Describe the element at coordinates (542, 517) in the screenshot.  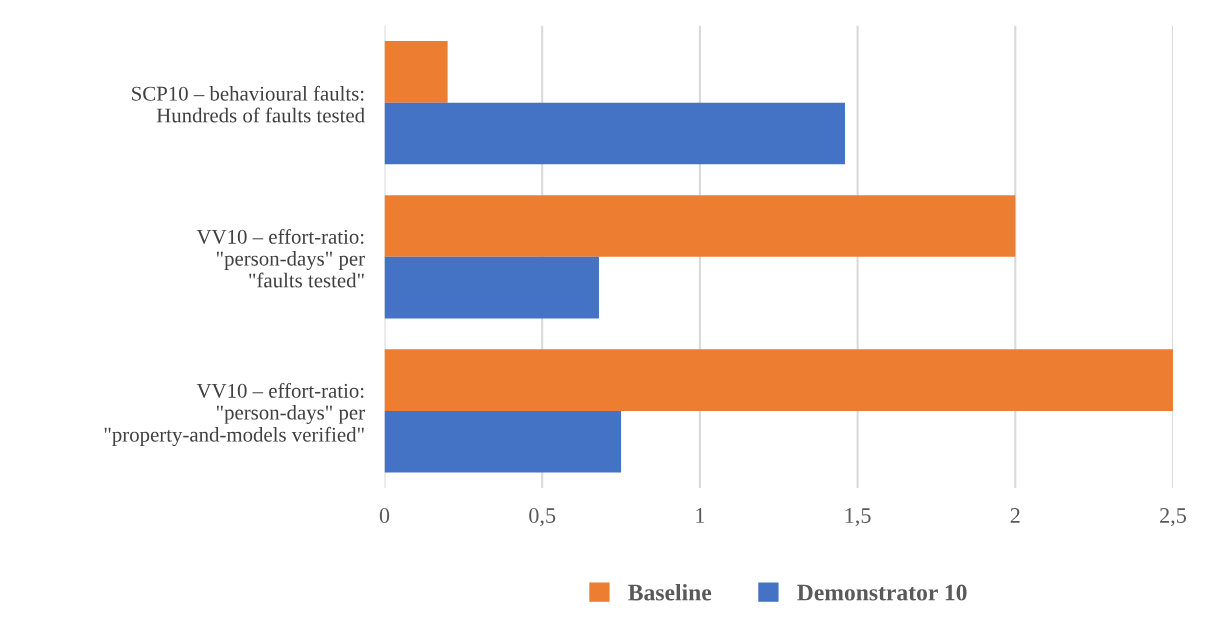
I see `x-tick-label: 0,5` at that location.